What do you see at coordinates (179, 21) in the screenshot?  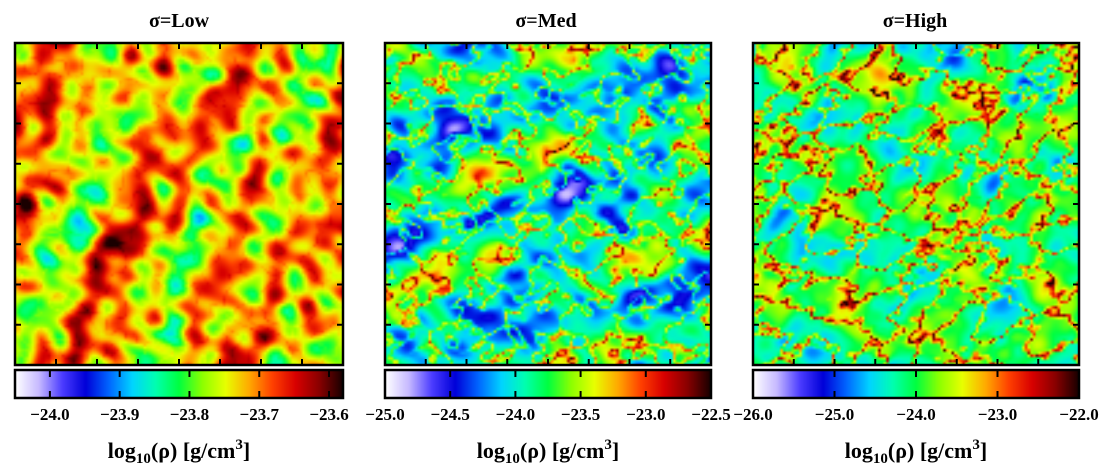 I see `panel-title: σ=Low` at bounding box center [179, 21].